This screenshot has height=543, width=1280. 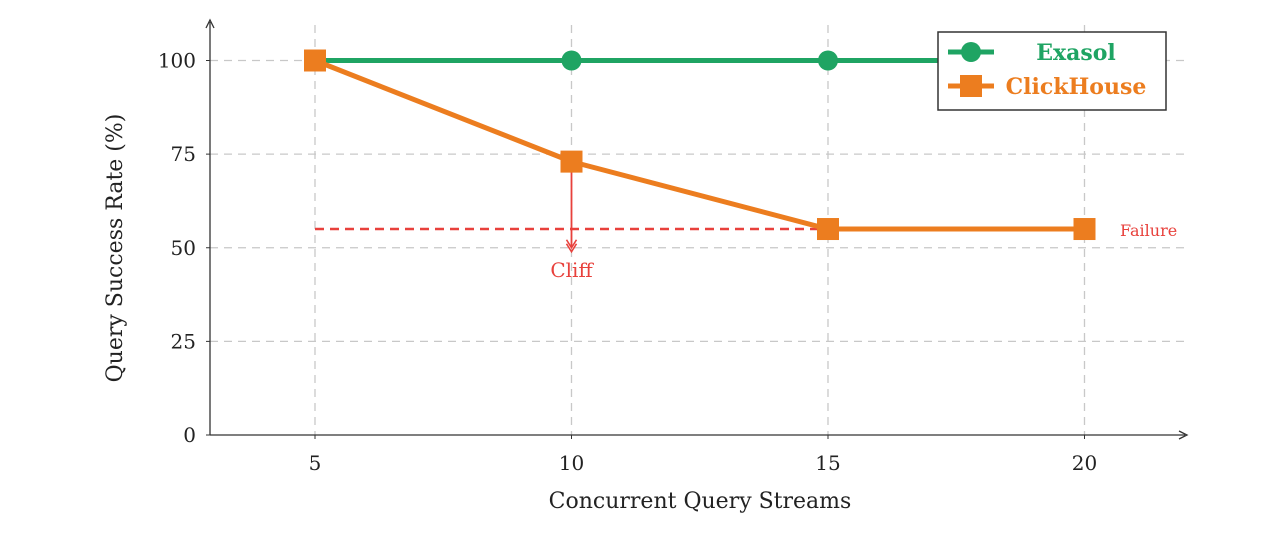 I want to click on failure-label: Failure, so click(x=1148, y=230).